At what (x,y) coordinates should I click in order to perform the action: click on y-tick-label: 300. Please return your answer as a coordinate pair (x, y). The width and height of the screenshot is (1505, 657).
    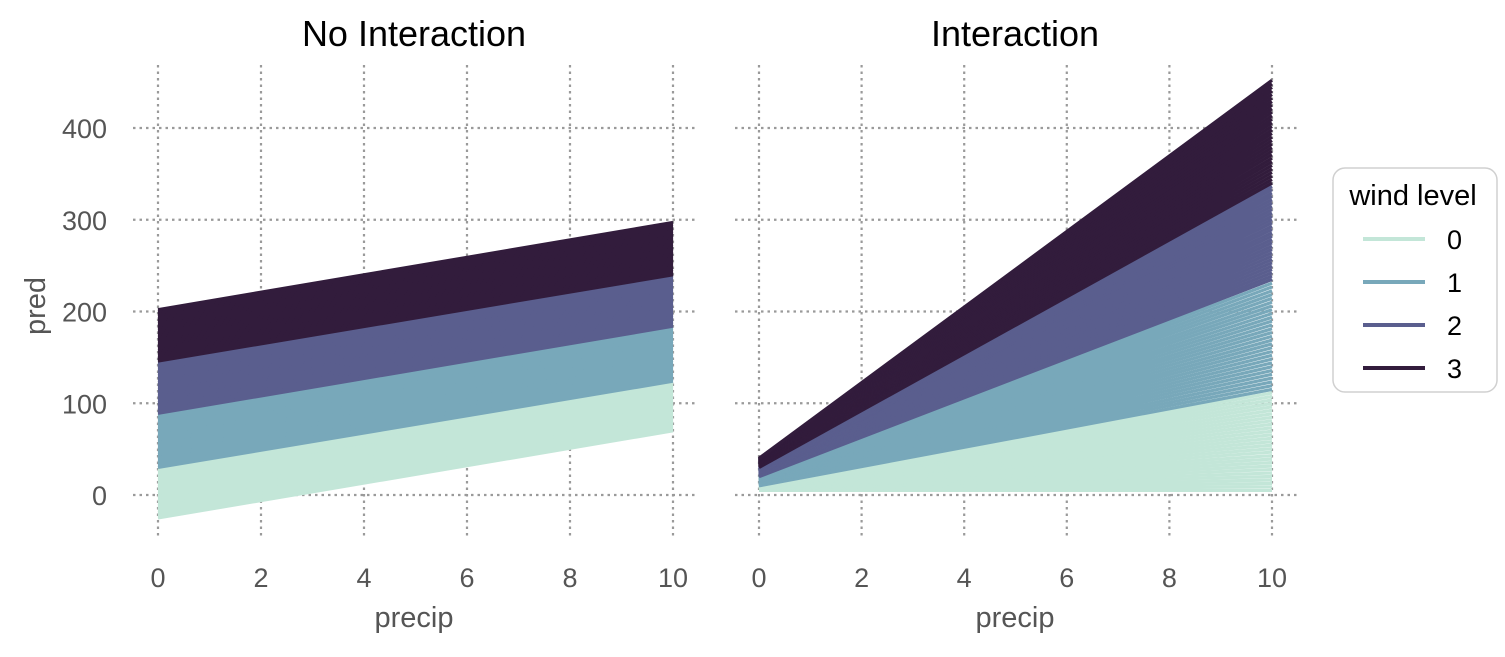
    Looking at the image, I should click on (84, 221).